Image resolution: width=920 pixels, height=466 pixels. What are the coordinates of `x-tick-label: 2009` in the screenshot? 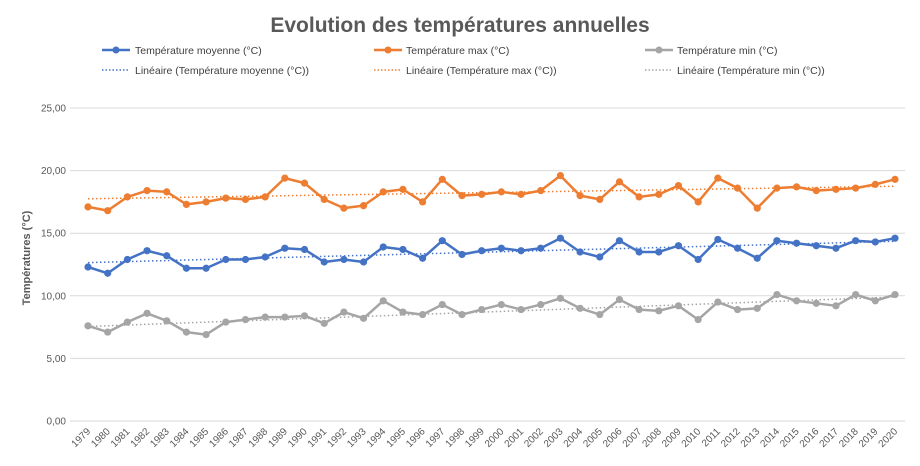 It's located at (672, 438).